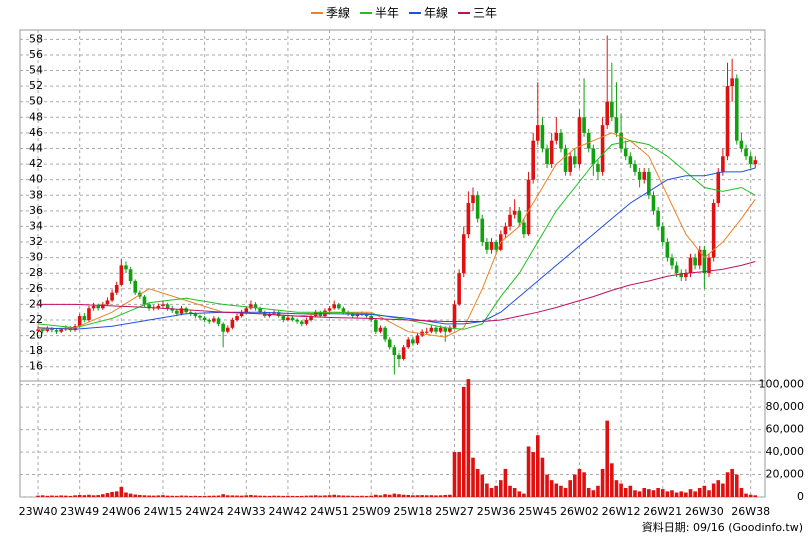 The width and height of the screenshot is (808, 540). What do you see at coordinates (386, 13) in the screenshot?
I see `legend-label: 半年` at bounding box center [386, 13].